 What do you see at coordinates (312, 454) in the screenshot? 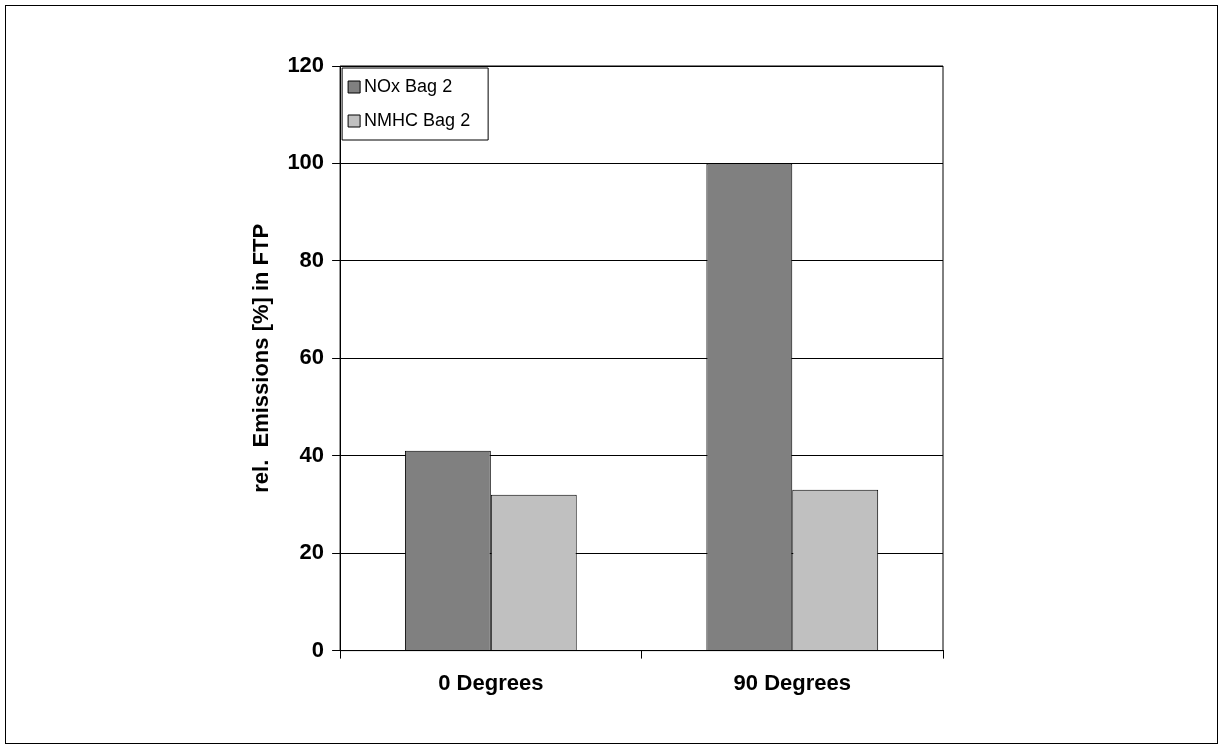
I see `y-tick-label: 40` at bounding box center [312, 454].